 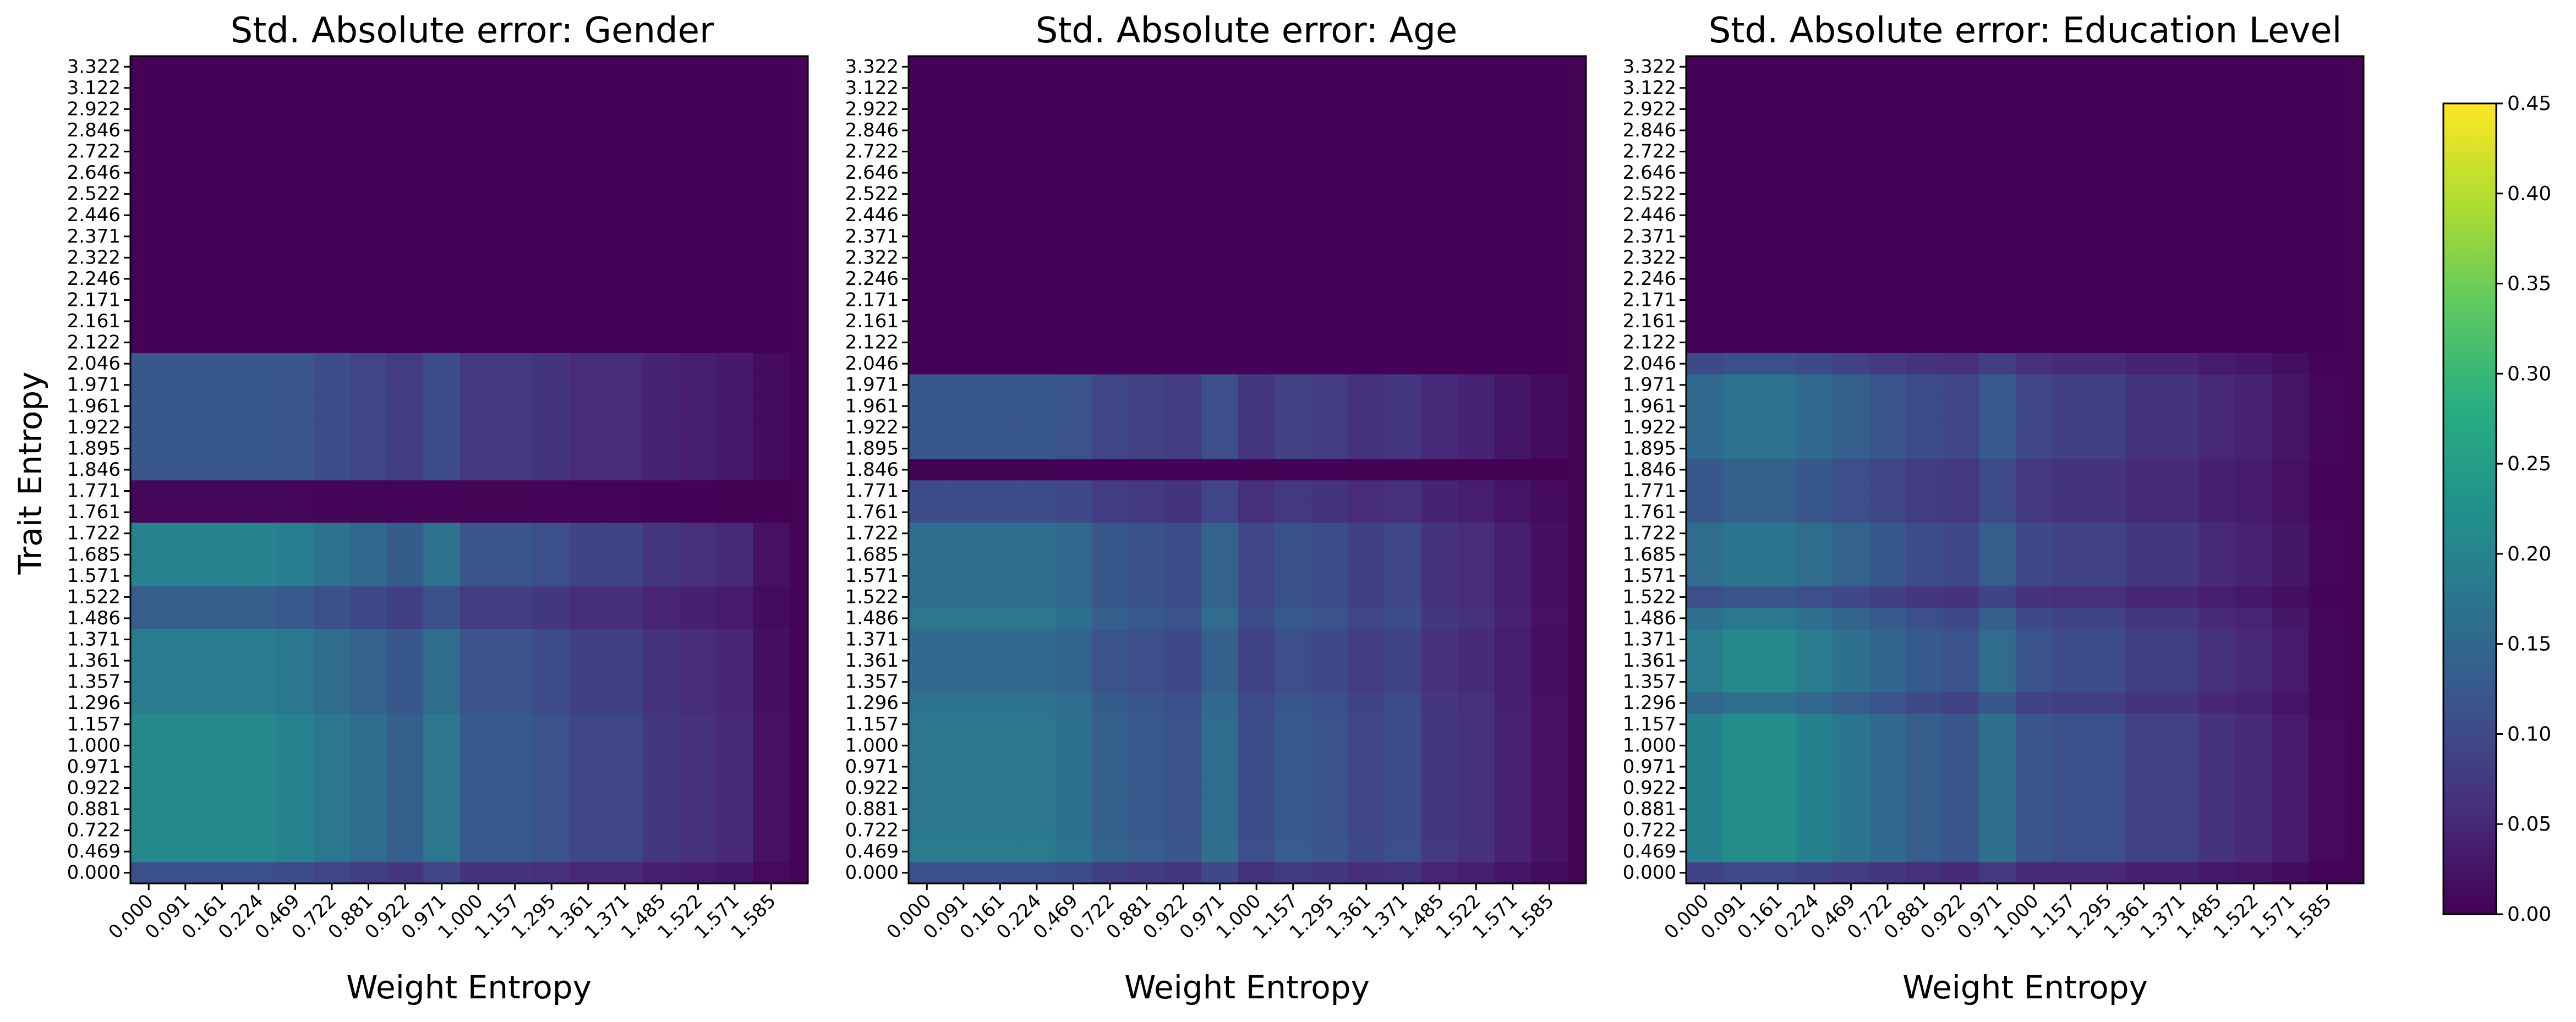 What do you see at coordinates (872, 661) in the screenshot?
I see `y-tick-label: 1.361` at bounding box center [872, 661].